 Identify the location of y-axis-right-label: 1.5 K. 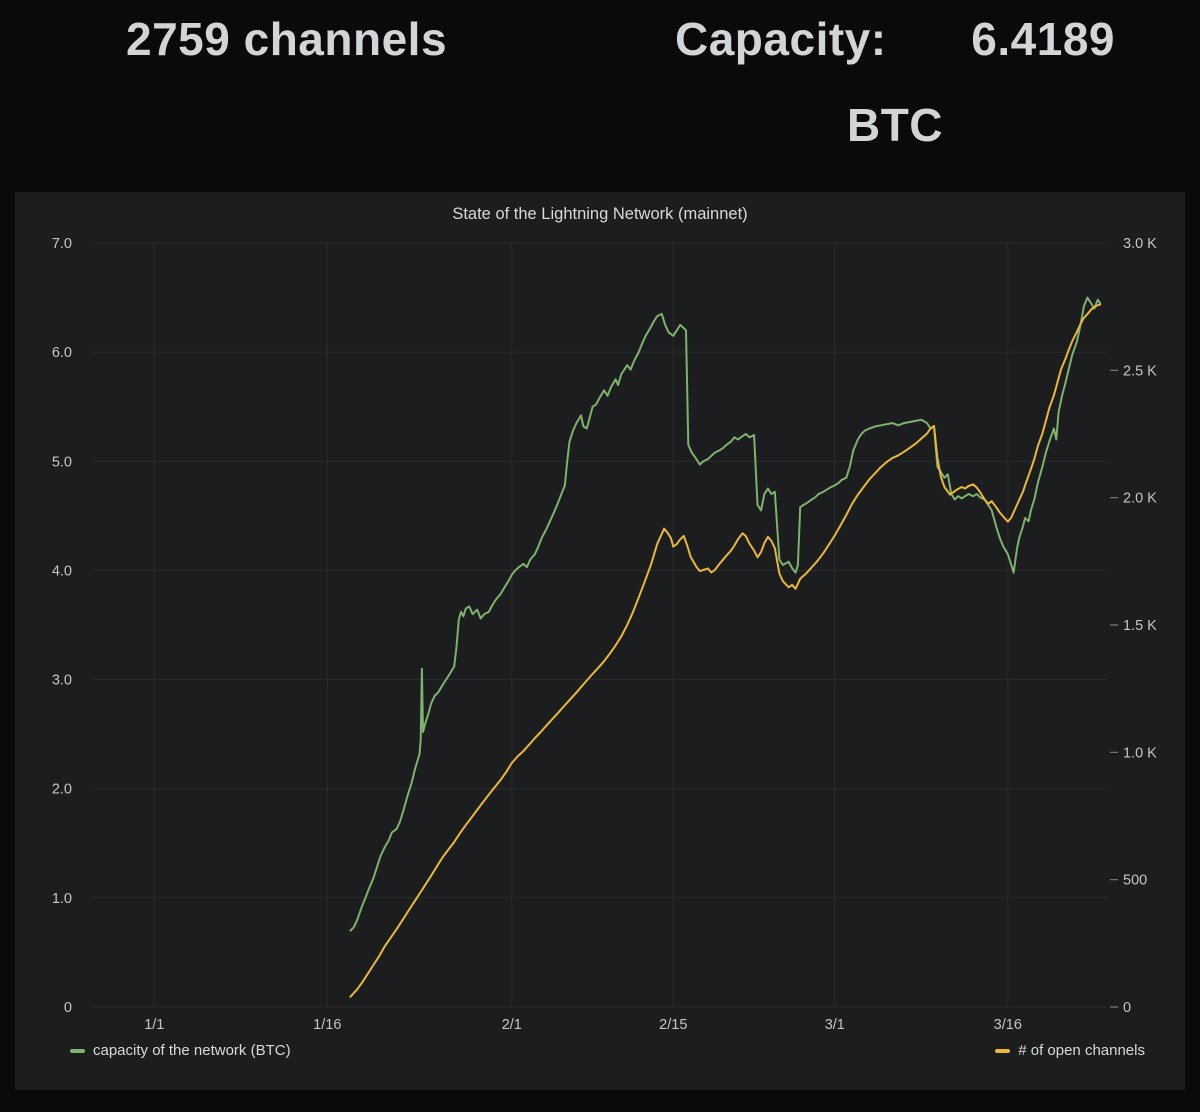
(1140, 626).